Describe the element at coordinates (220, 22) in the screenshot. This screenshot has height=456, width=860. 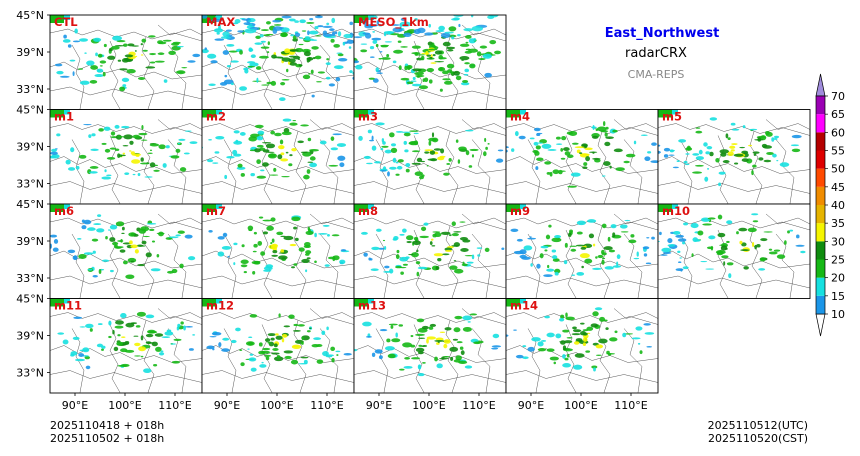
I see `panel-label: MAX` at that location.